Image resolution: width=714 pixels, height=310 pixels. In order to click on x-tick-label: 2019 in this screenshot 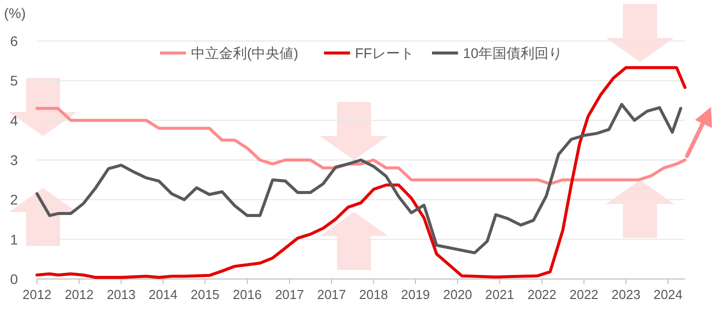, I will do `click(415, 294)`.